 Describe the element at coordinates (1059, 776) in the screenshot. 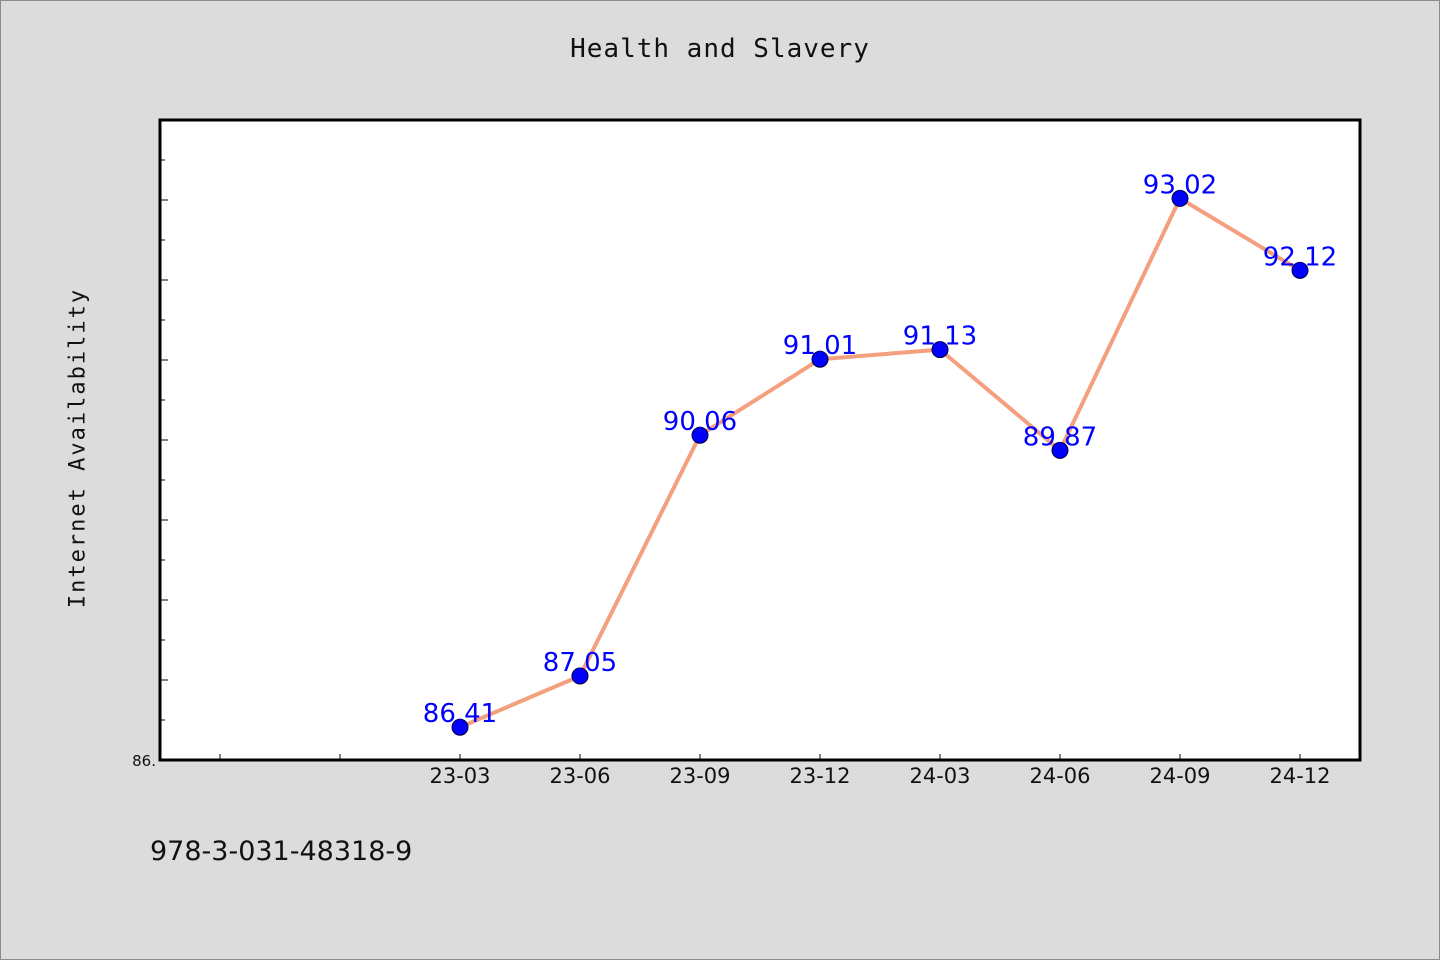

I see `x-tick-label: 24-06` at that location.